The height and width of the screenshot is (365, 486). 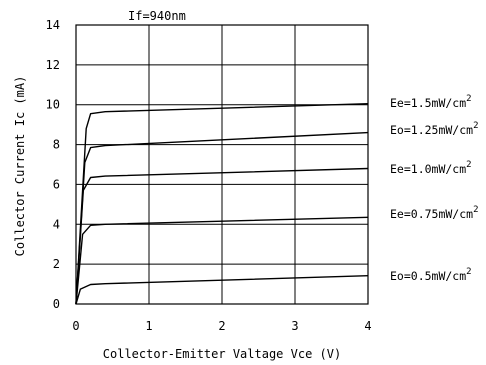 What do you see at coordinates (56, 184) in the screenshot?
I see `y-tick-label-3: 6` at bounding box center [56, 184].